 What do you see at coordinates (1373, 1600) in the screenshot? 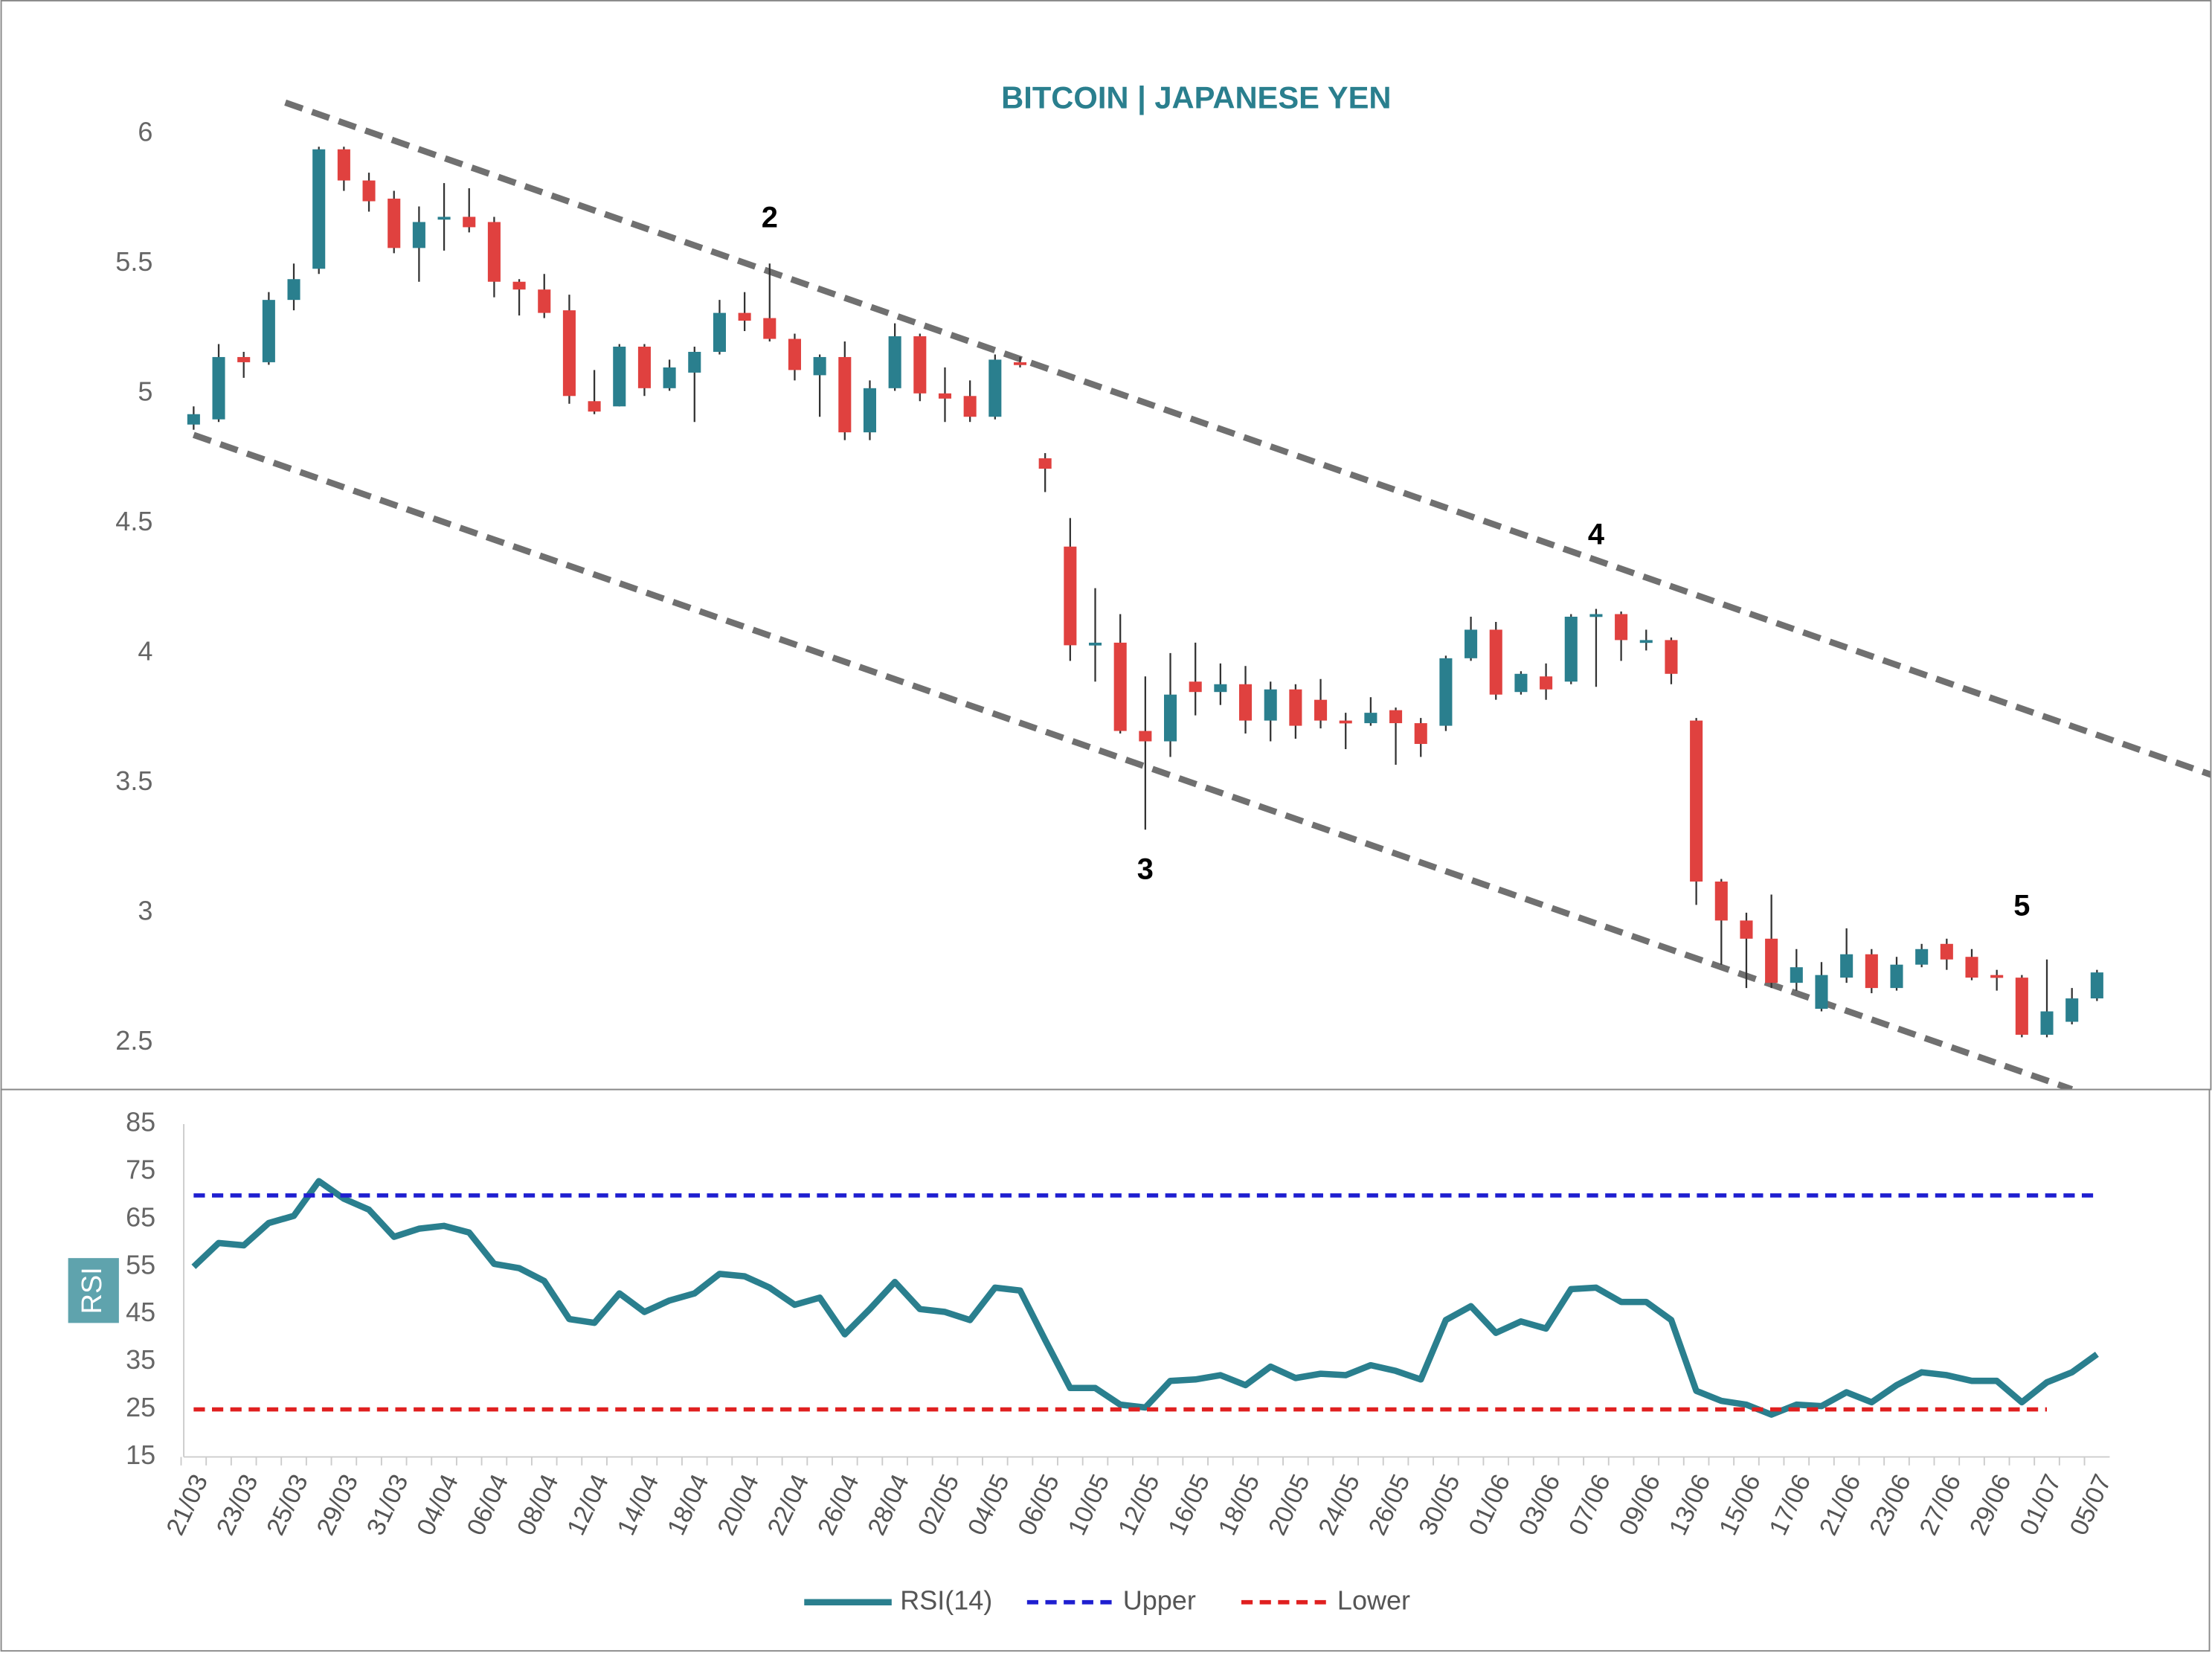
I see `legend-label: Lower` at bounding box center [1373, 1600].